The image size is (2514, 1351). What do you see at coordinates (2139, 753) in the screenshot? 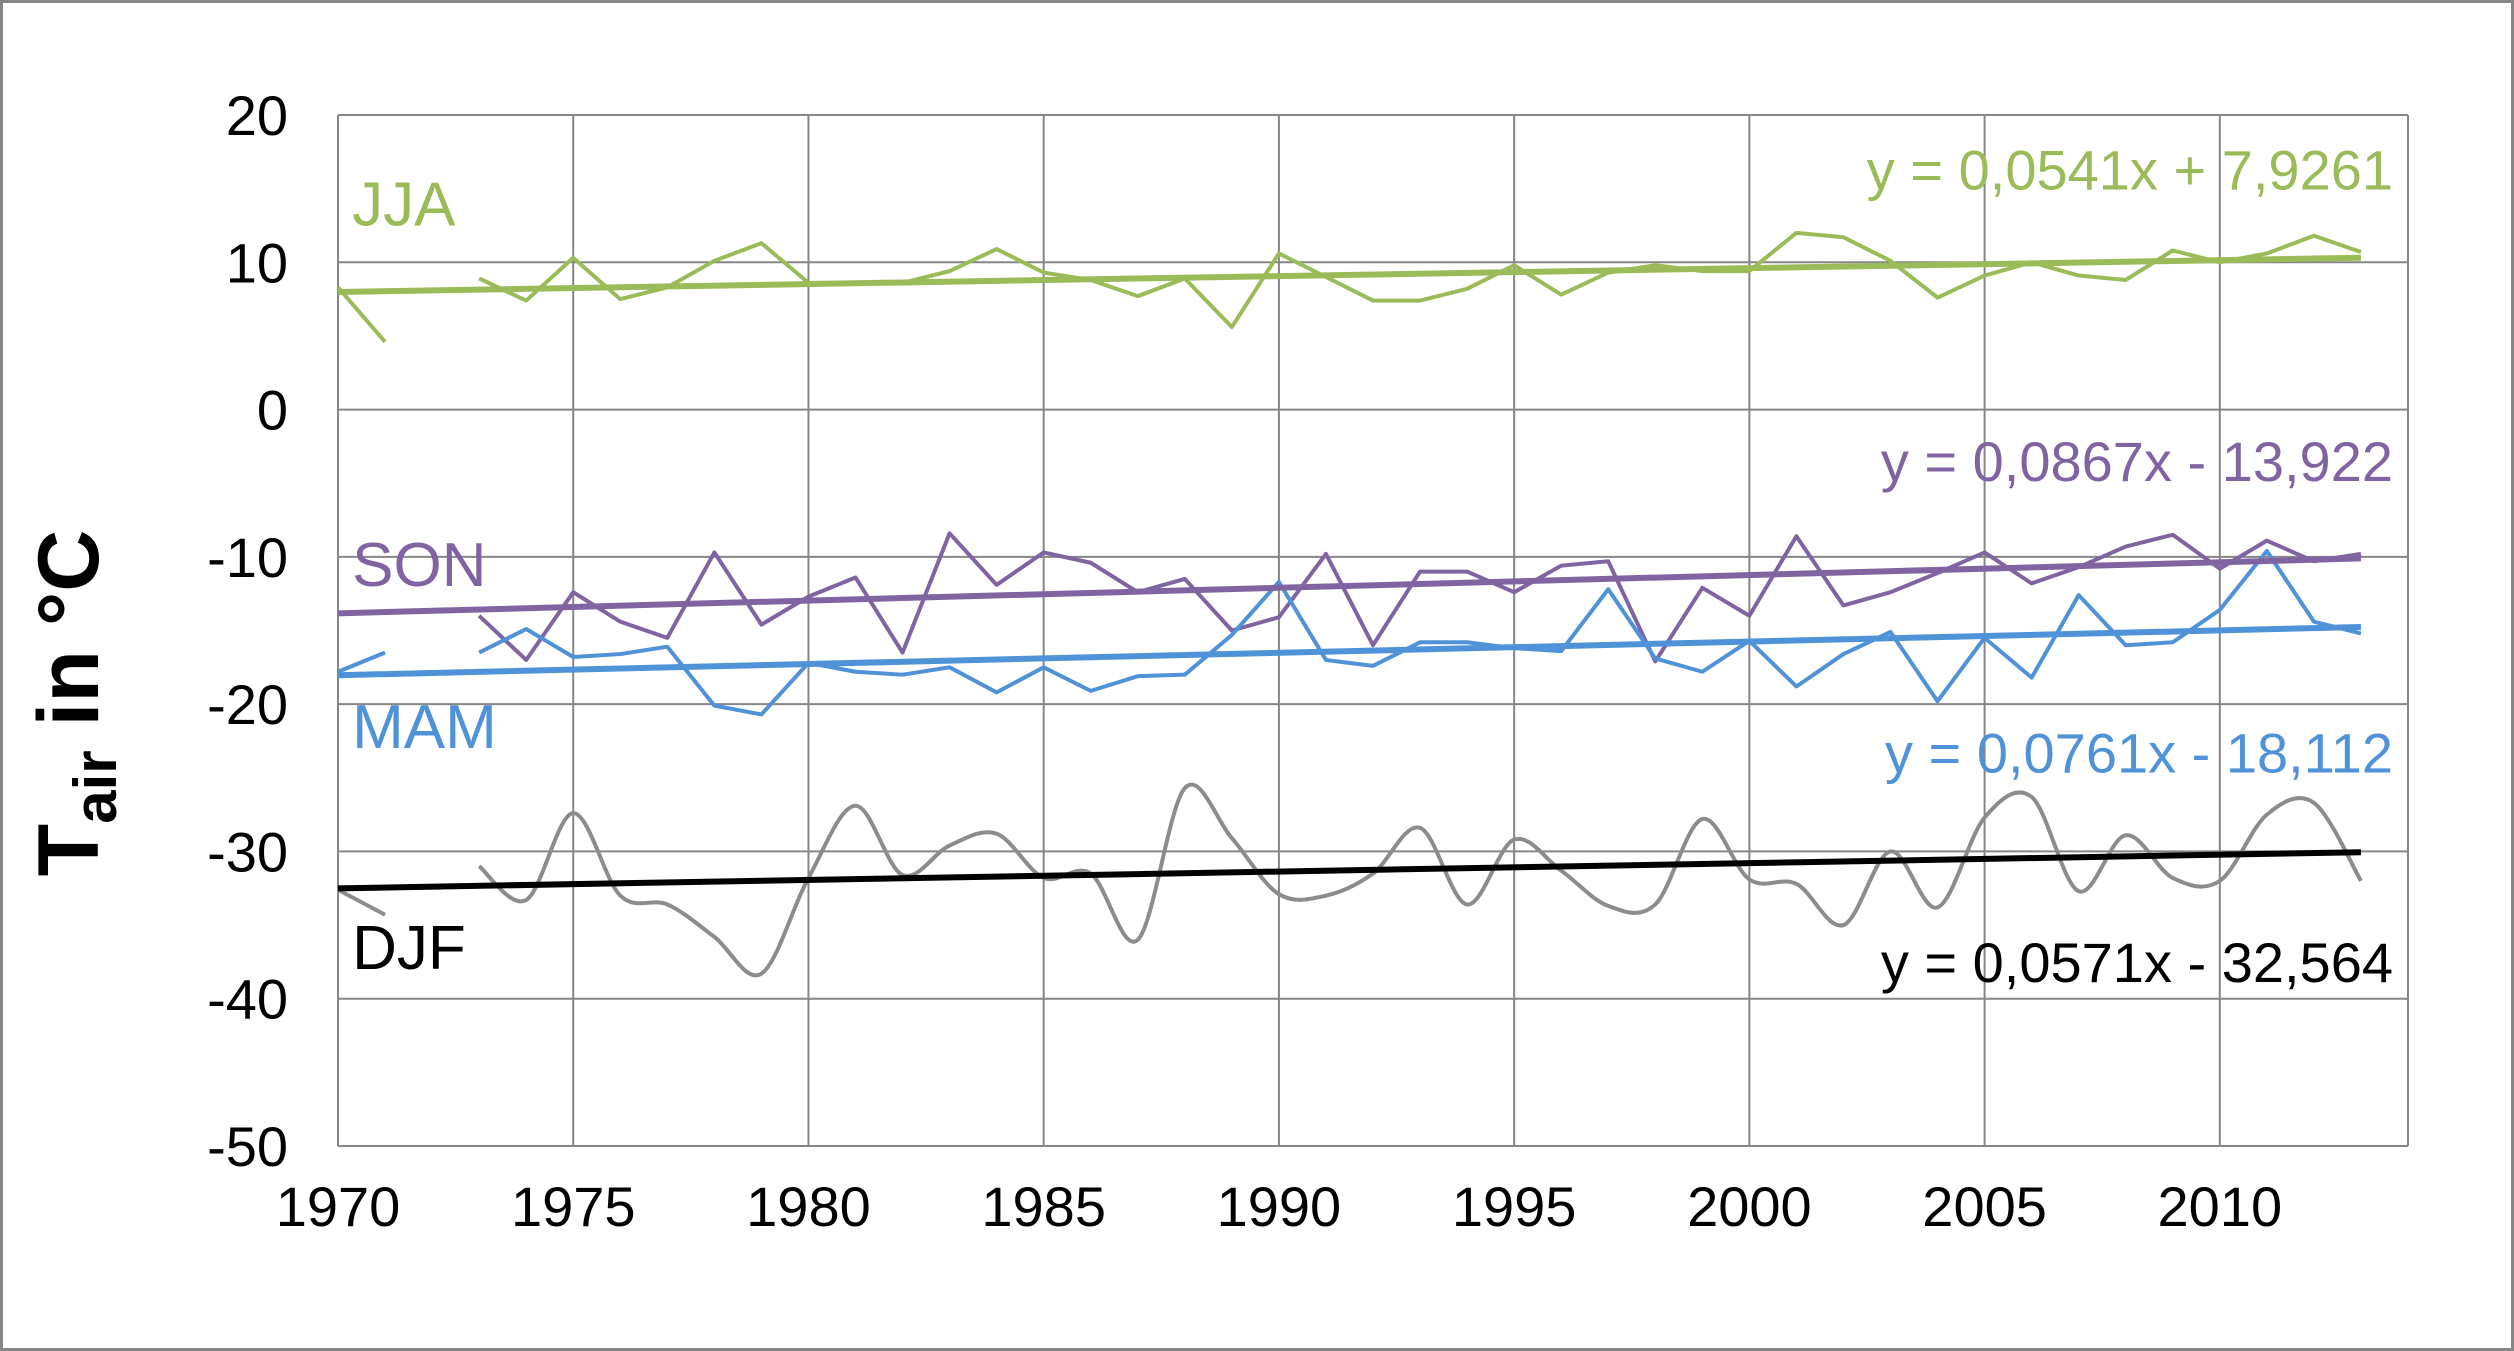
I see `trend-equation-mam: y = 0,0761x - 18,112` at bounding box center [2139, 753].